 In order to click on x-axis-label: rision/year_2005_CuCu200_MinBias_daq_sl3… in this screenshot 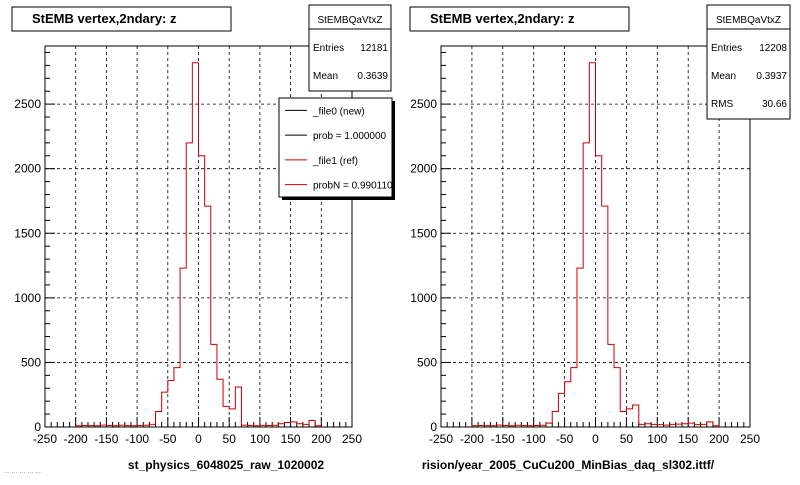, I will do `click(568, 465)`.